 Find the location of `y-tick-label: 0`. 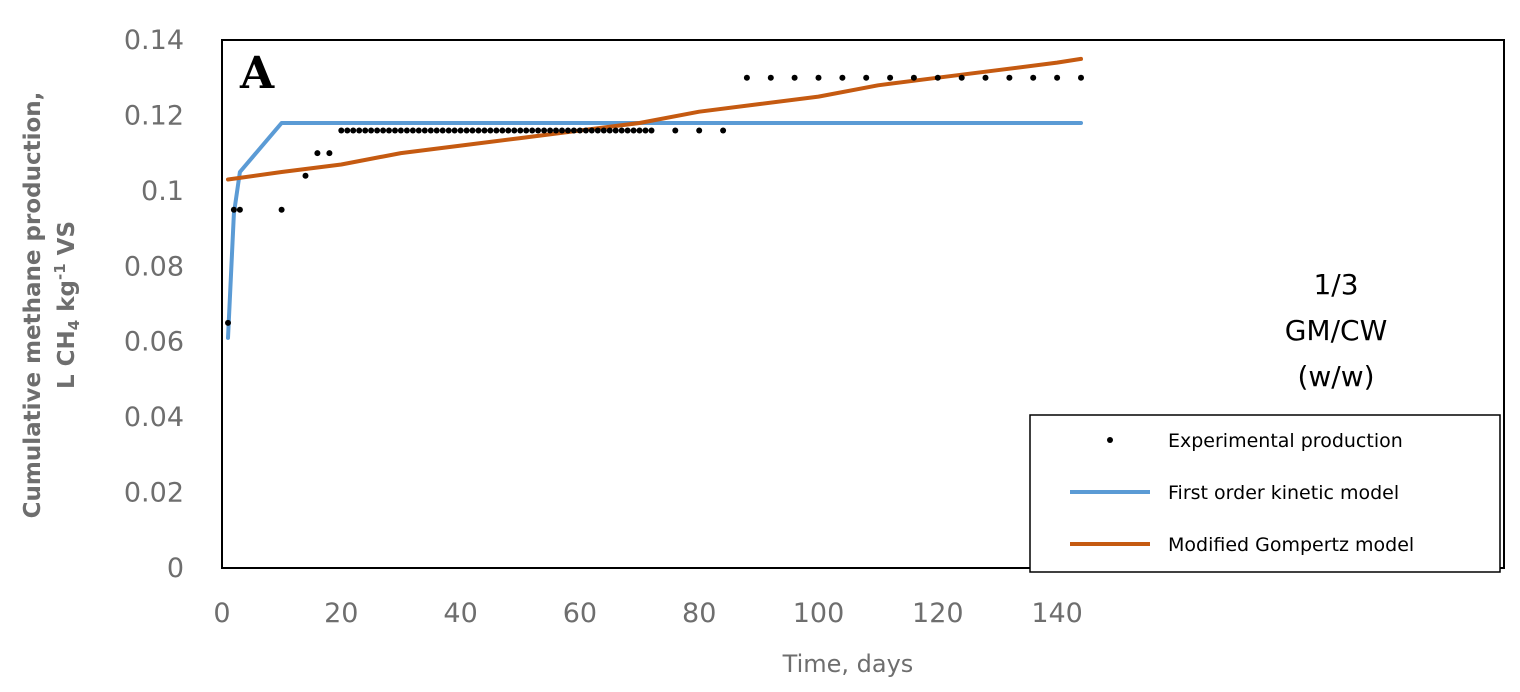

y-tick-label: 0 is located at coordinates (175, 568).